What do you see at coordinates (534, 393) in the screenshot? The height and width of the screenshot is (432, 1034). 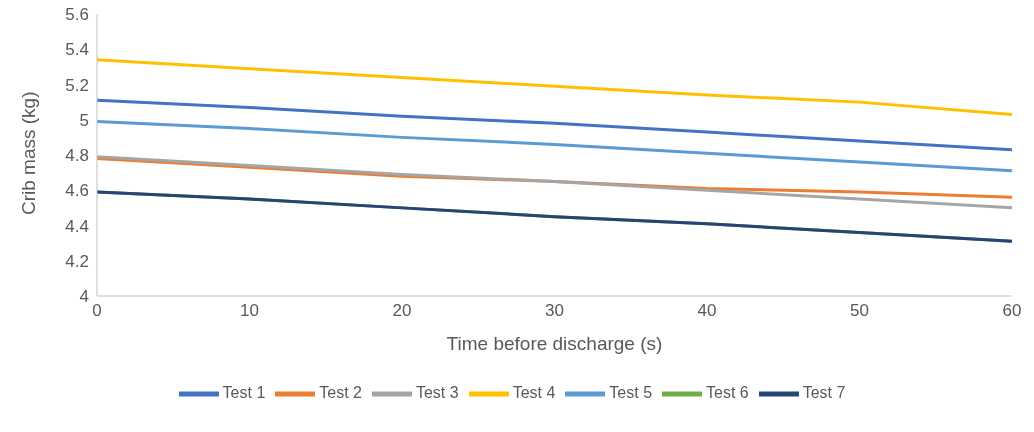 I see `legend-label: Test 4` at bounding box center [534, 393].